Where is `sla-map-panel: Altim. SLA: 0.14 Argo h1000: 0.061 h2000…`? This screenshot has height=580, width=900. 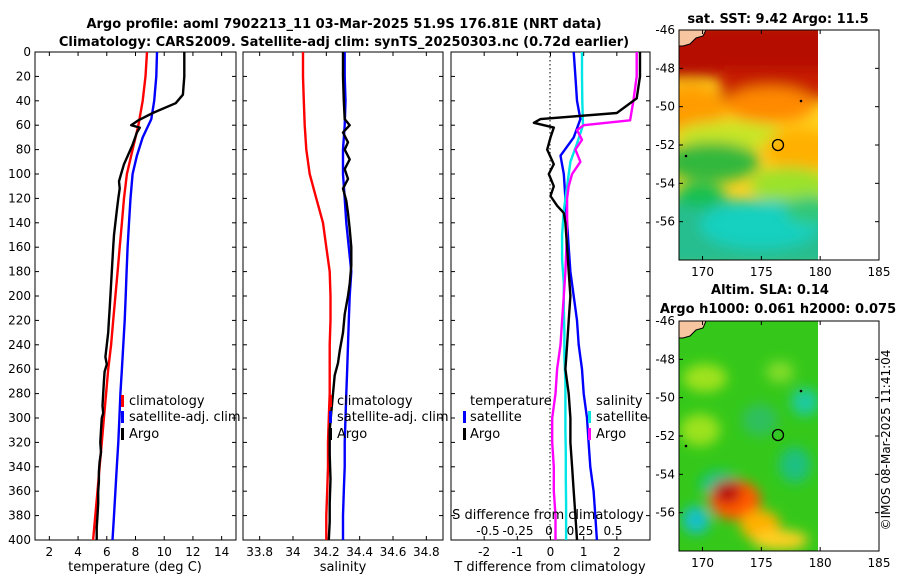 sla-map-panel: Altim. SLA: 0.14 Argo h1000: 0.061 h2000… is located at coordinates (775, 426).